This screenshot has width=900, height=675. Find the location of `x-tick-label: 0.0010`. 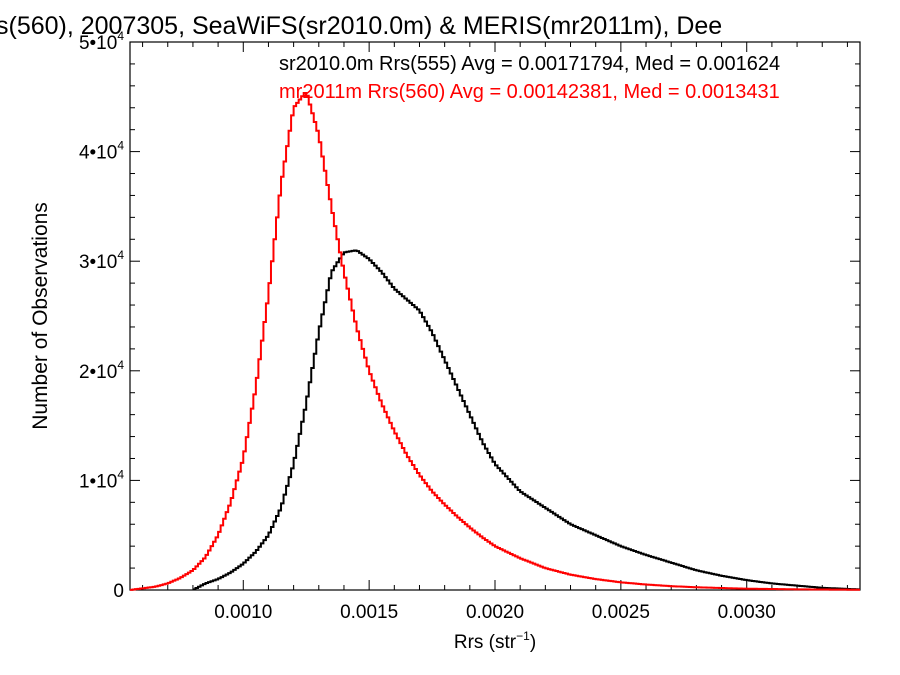

x-tick-label: 0.0010 is located at coordinates (243, 612).